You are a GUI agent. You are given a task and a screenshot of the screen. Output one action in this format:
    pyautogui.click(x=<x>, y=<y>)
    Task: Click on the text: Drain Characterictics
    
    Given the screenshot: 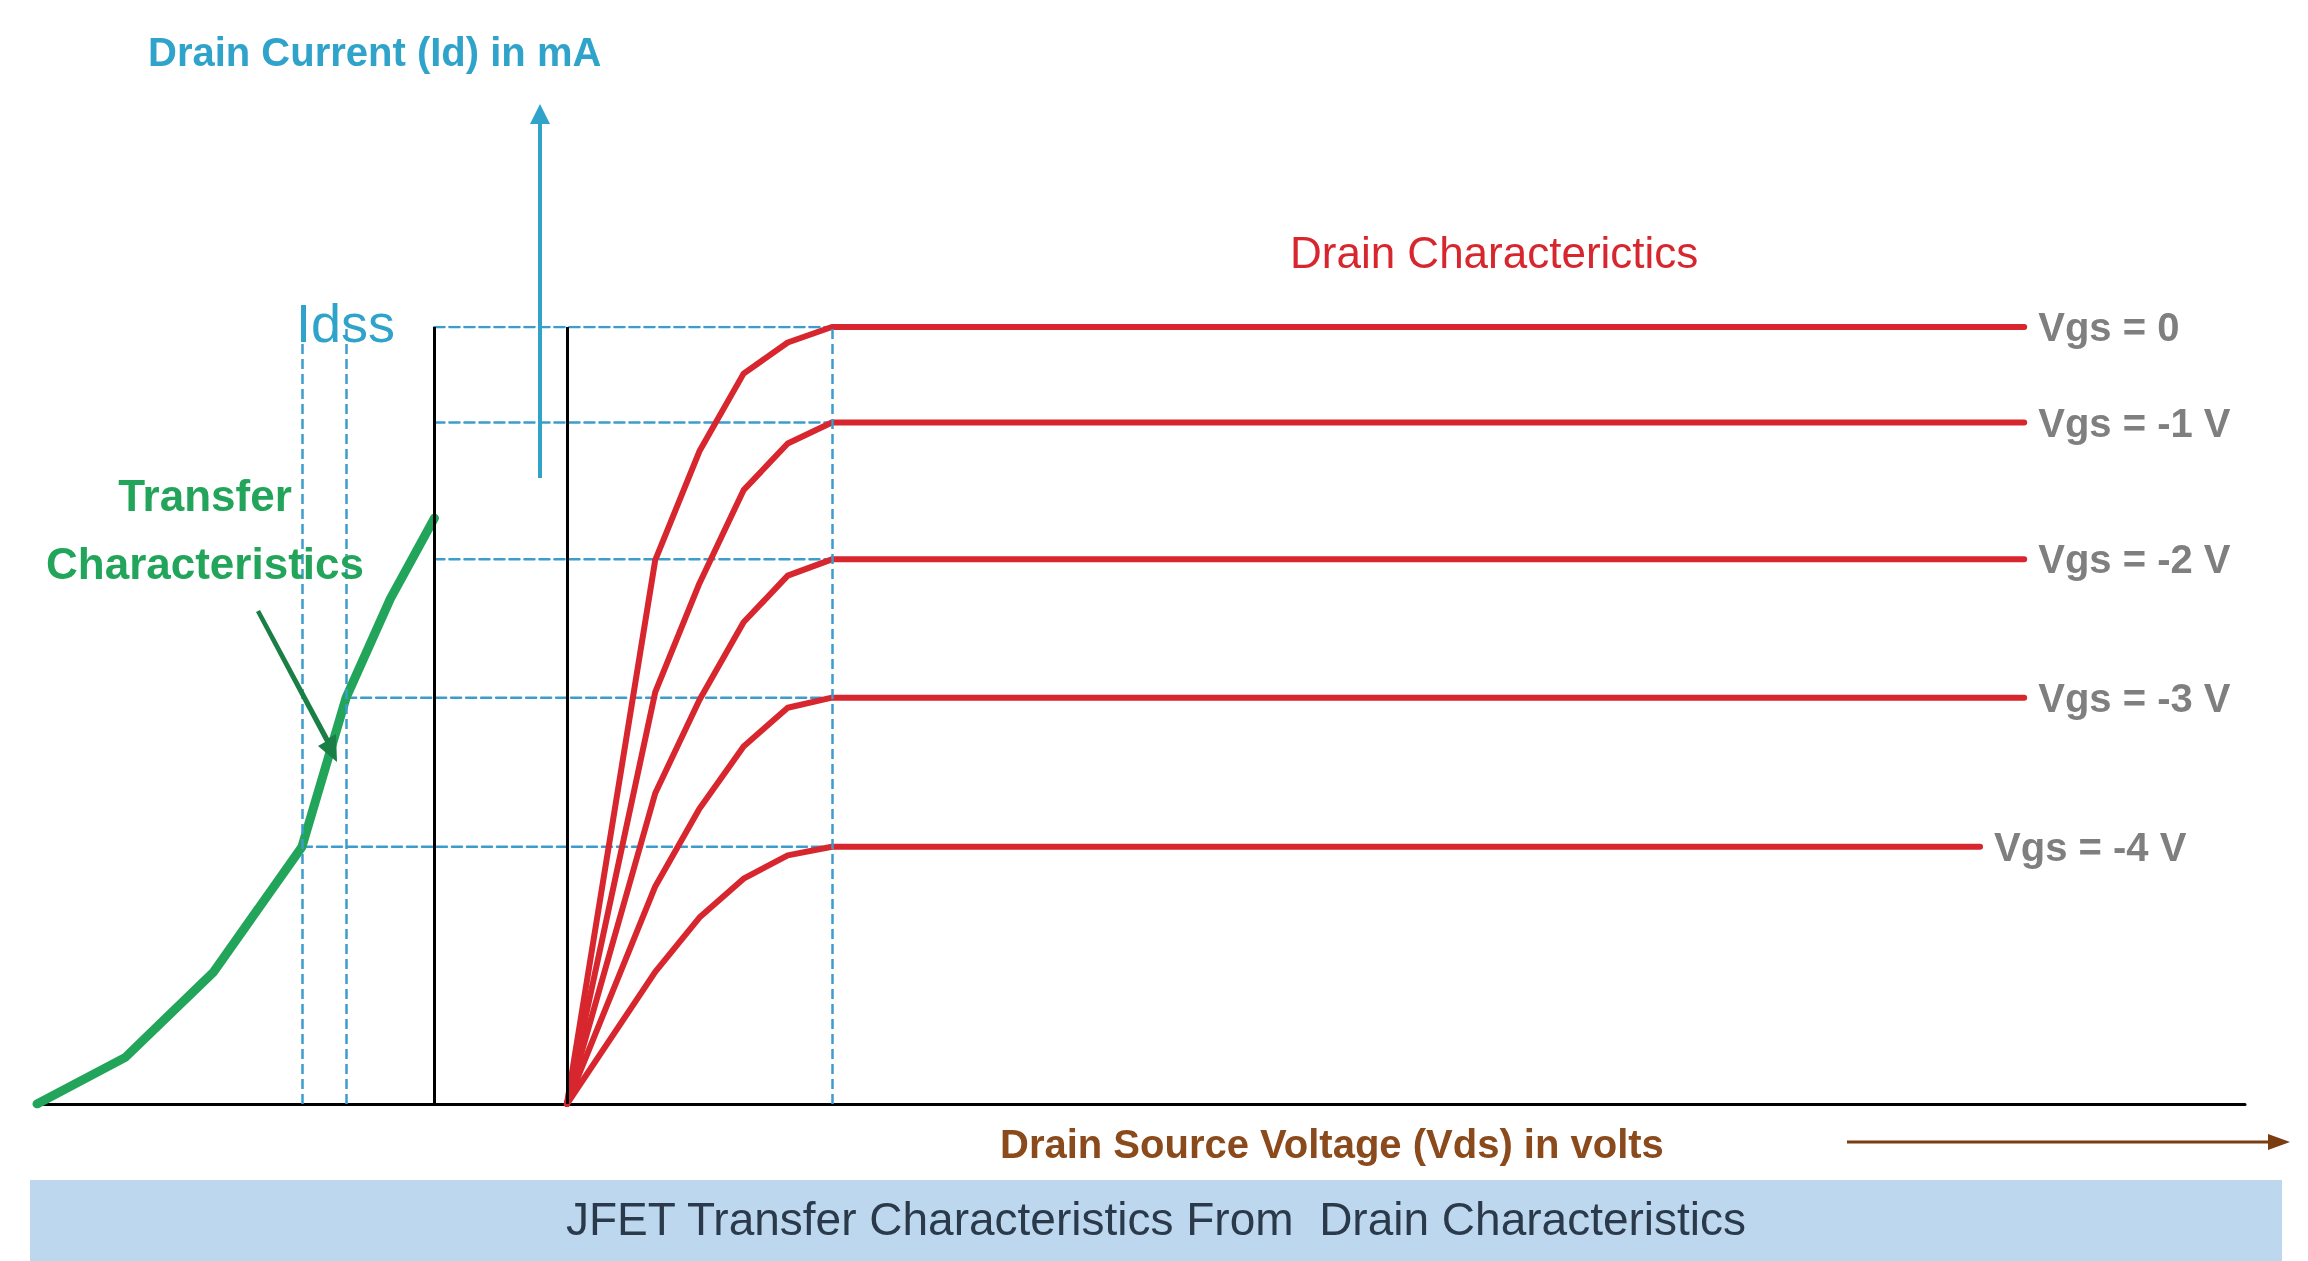 What is the action you would take?
    pyautogui.click(x=1494, y=253)
    